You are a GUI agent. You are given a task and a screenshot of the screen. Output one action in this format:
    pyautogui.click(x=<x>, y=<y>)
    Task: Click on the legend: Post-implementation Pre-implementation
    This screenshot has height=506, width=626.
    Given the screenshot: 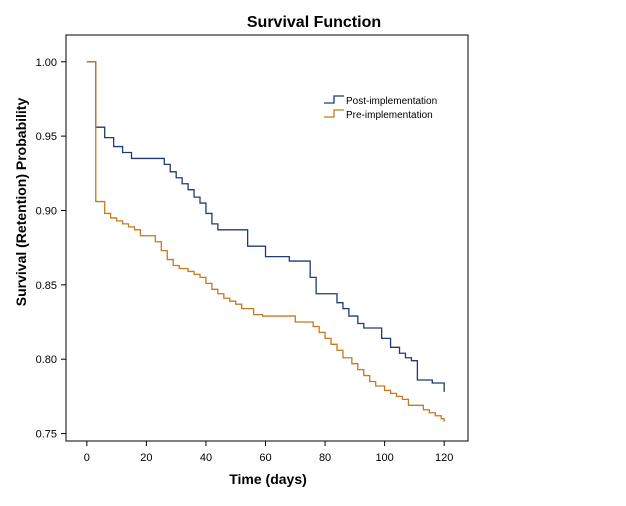 What is the action you would take?
    pyautogui.click(x=380, y=108)
    